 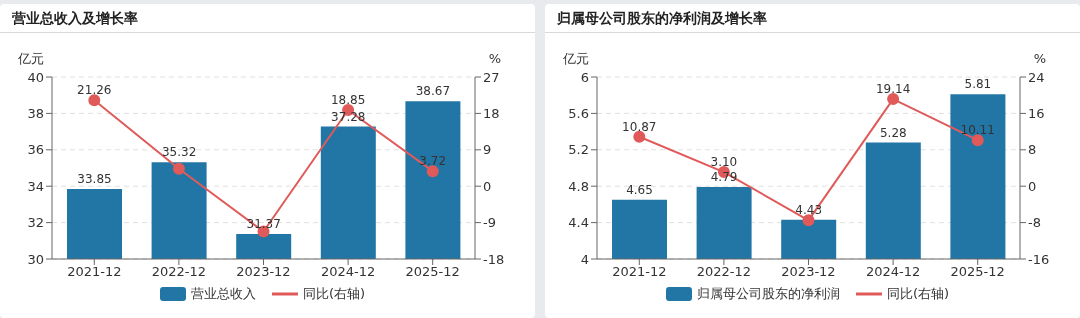 What do you see at coordinates (487, 150) in the screenshot?
I see `y2-tick-label: 9` at bounding box center [487, 150].